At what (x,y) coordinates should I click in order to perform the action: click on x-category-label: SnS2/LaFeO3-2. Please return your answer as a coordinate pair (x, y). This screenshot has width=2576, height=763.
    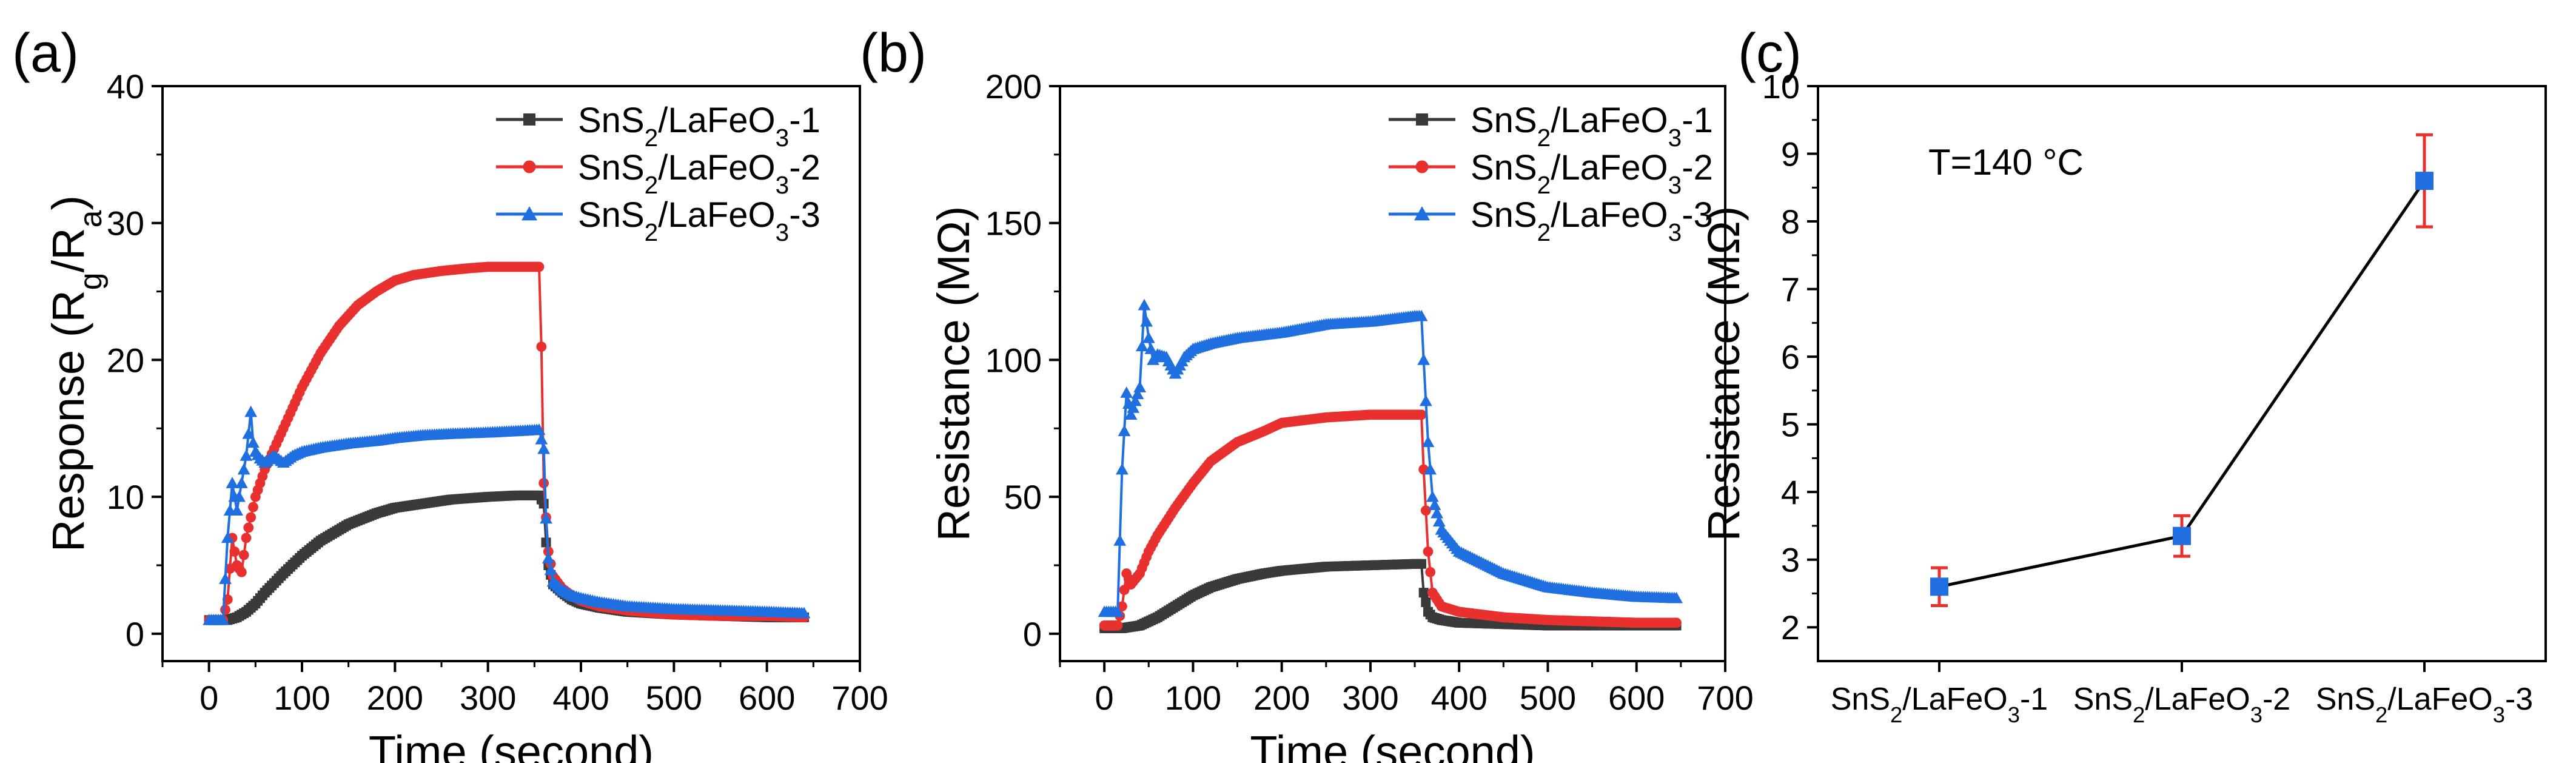
    Looking at the image, I should click on (2181, 704).